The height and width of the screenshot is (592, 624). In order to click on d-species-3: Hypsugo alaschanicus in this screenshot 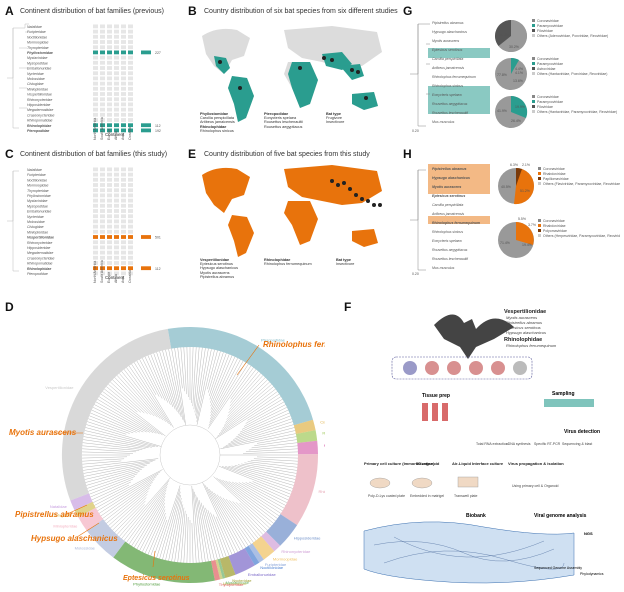, I will do `click(74, 538)`.